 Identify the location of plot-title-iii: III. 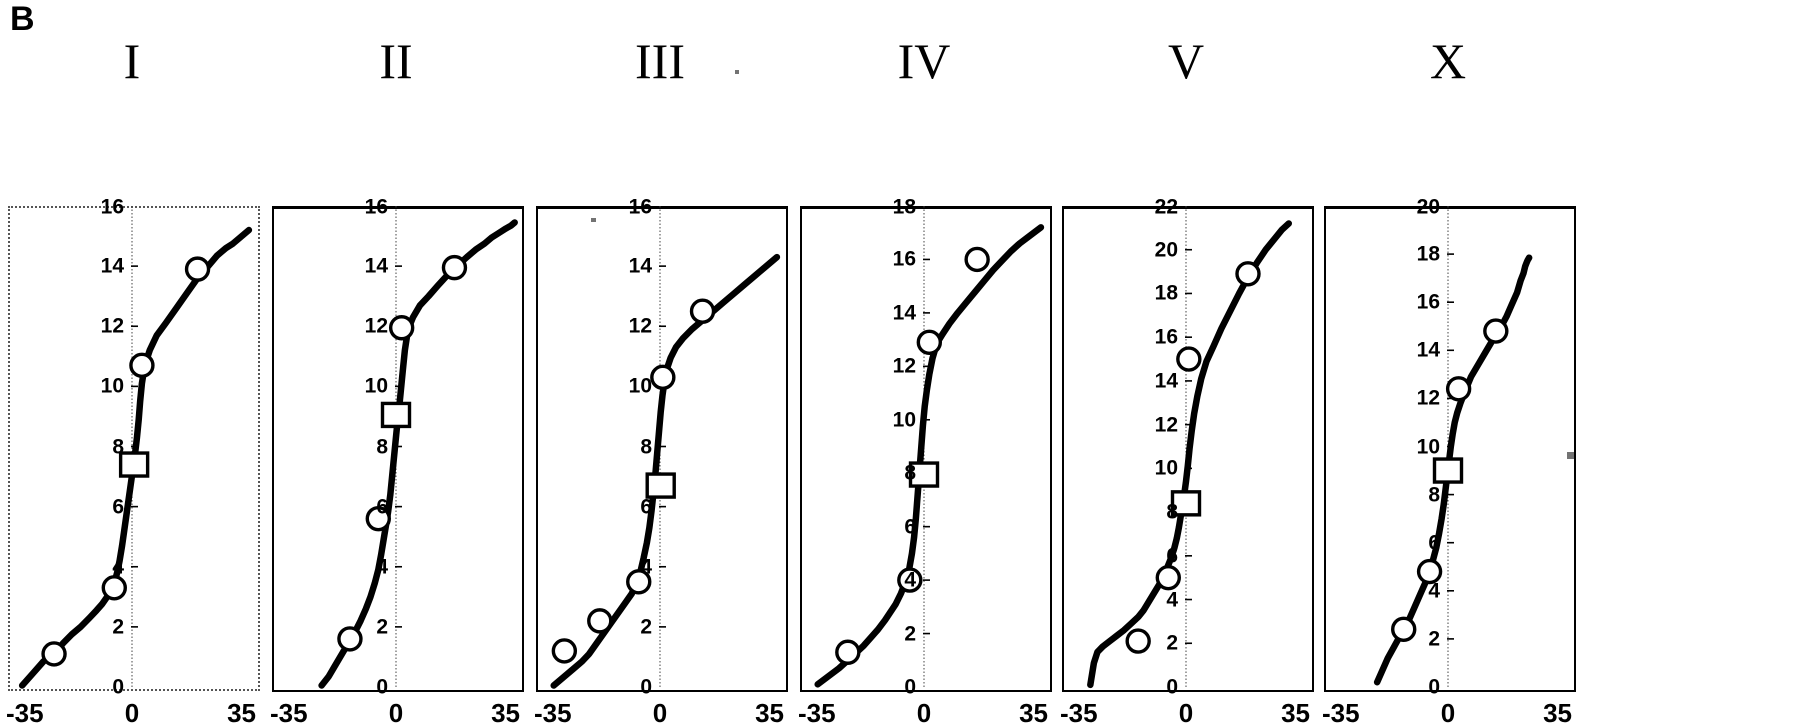
(660, 61).